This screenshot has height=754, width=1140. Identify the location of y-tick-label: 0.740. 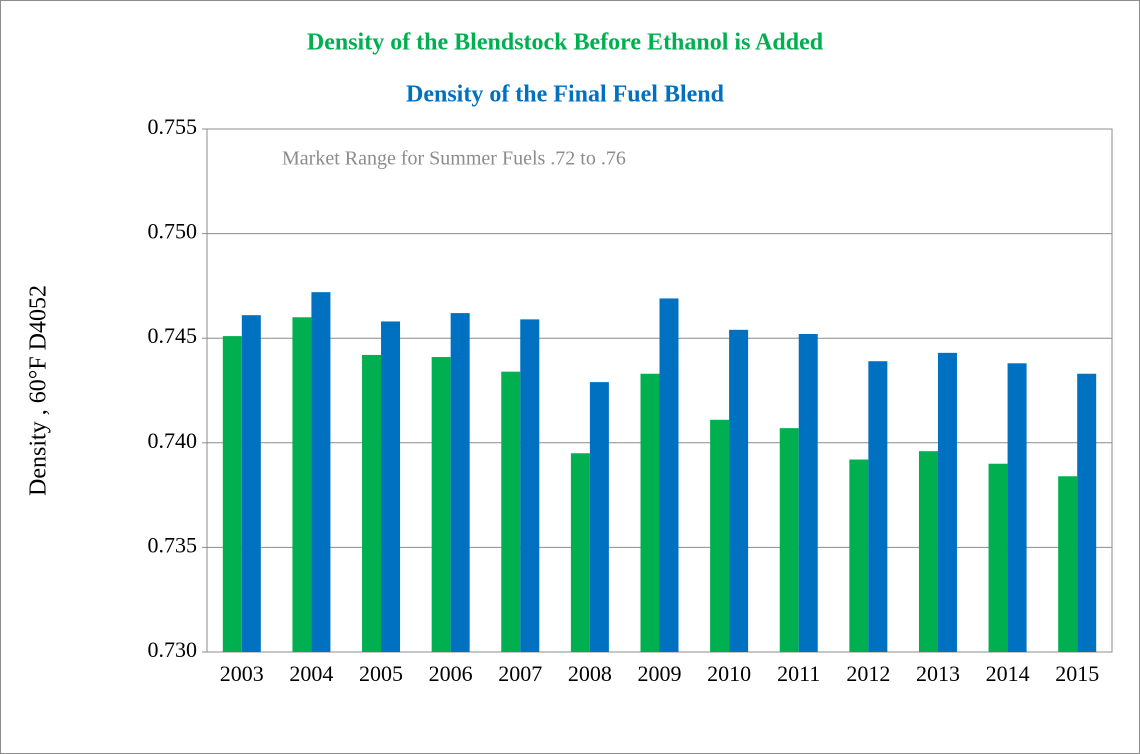
(173, 440).